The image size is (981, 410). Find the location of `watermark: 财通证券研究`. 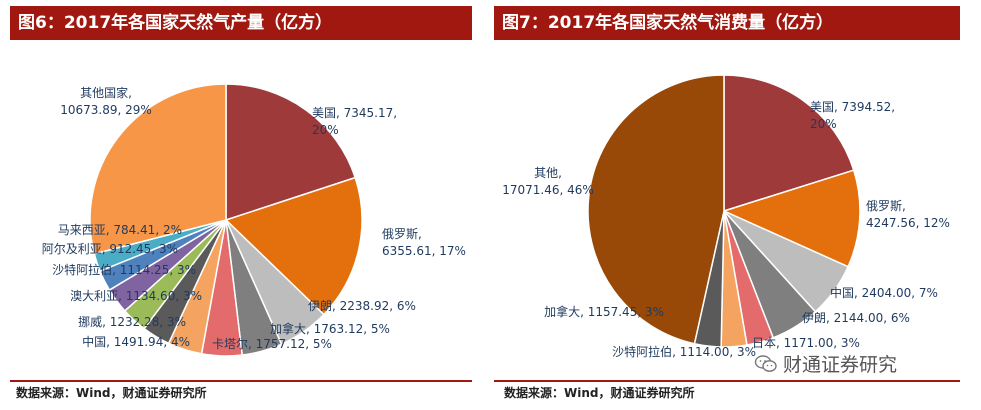

watermark: 财通证券研究 is located at coordinates (826, 363).